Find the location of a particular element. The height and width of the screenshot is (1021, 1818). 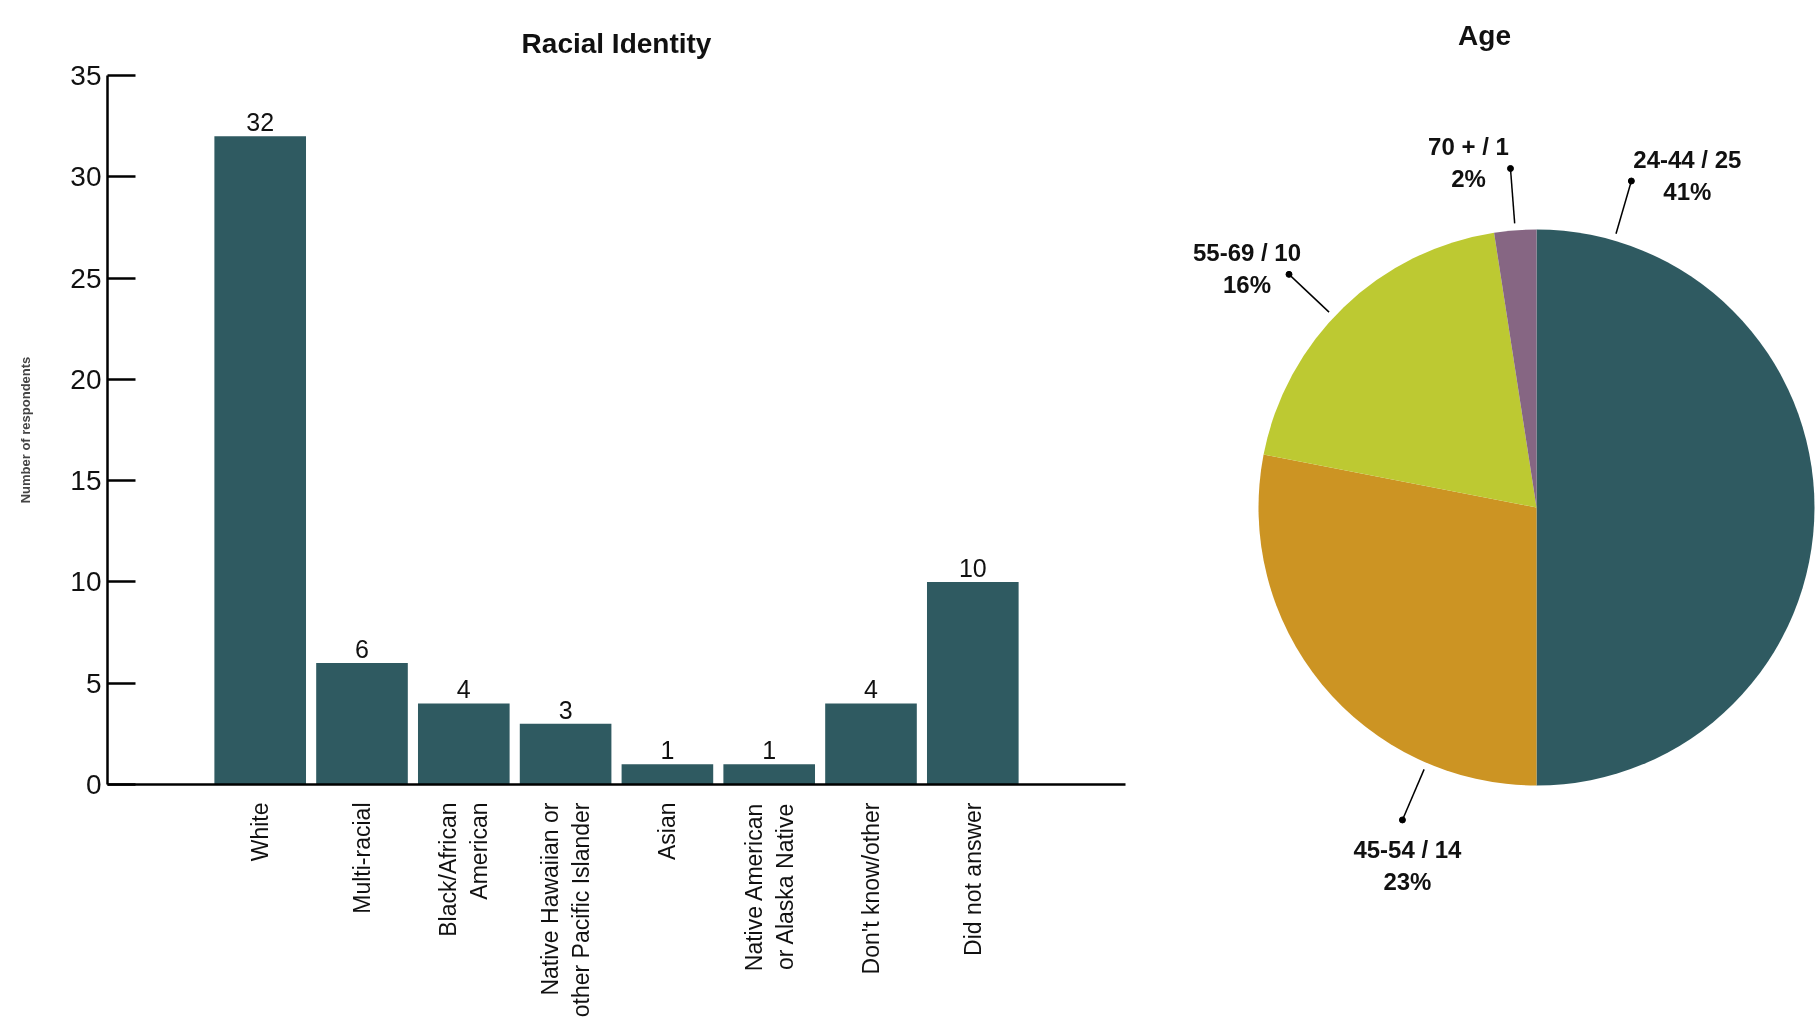

y-tick-label: 0 is located at coordinates (93, 784).